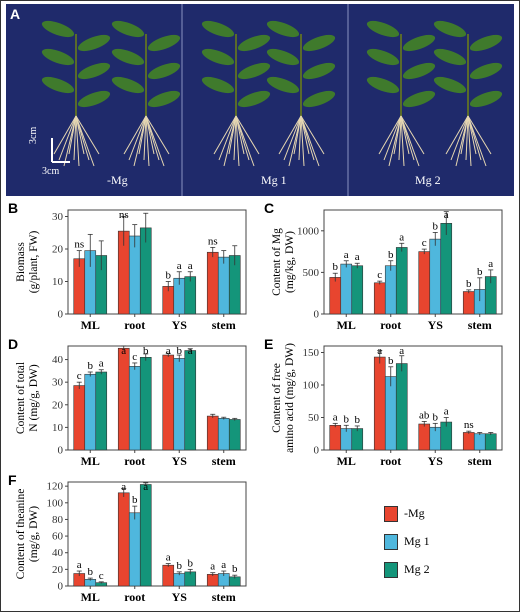 Image resolution: width=520 pixels, height=612 pixels. What do you see at coordinates (269, 344) in the screenshot?
I see `panel-letter-e: E` at bounding box center [269, 344].